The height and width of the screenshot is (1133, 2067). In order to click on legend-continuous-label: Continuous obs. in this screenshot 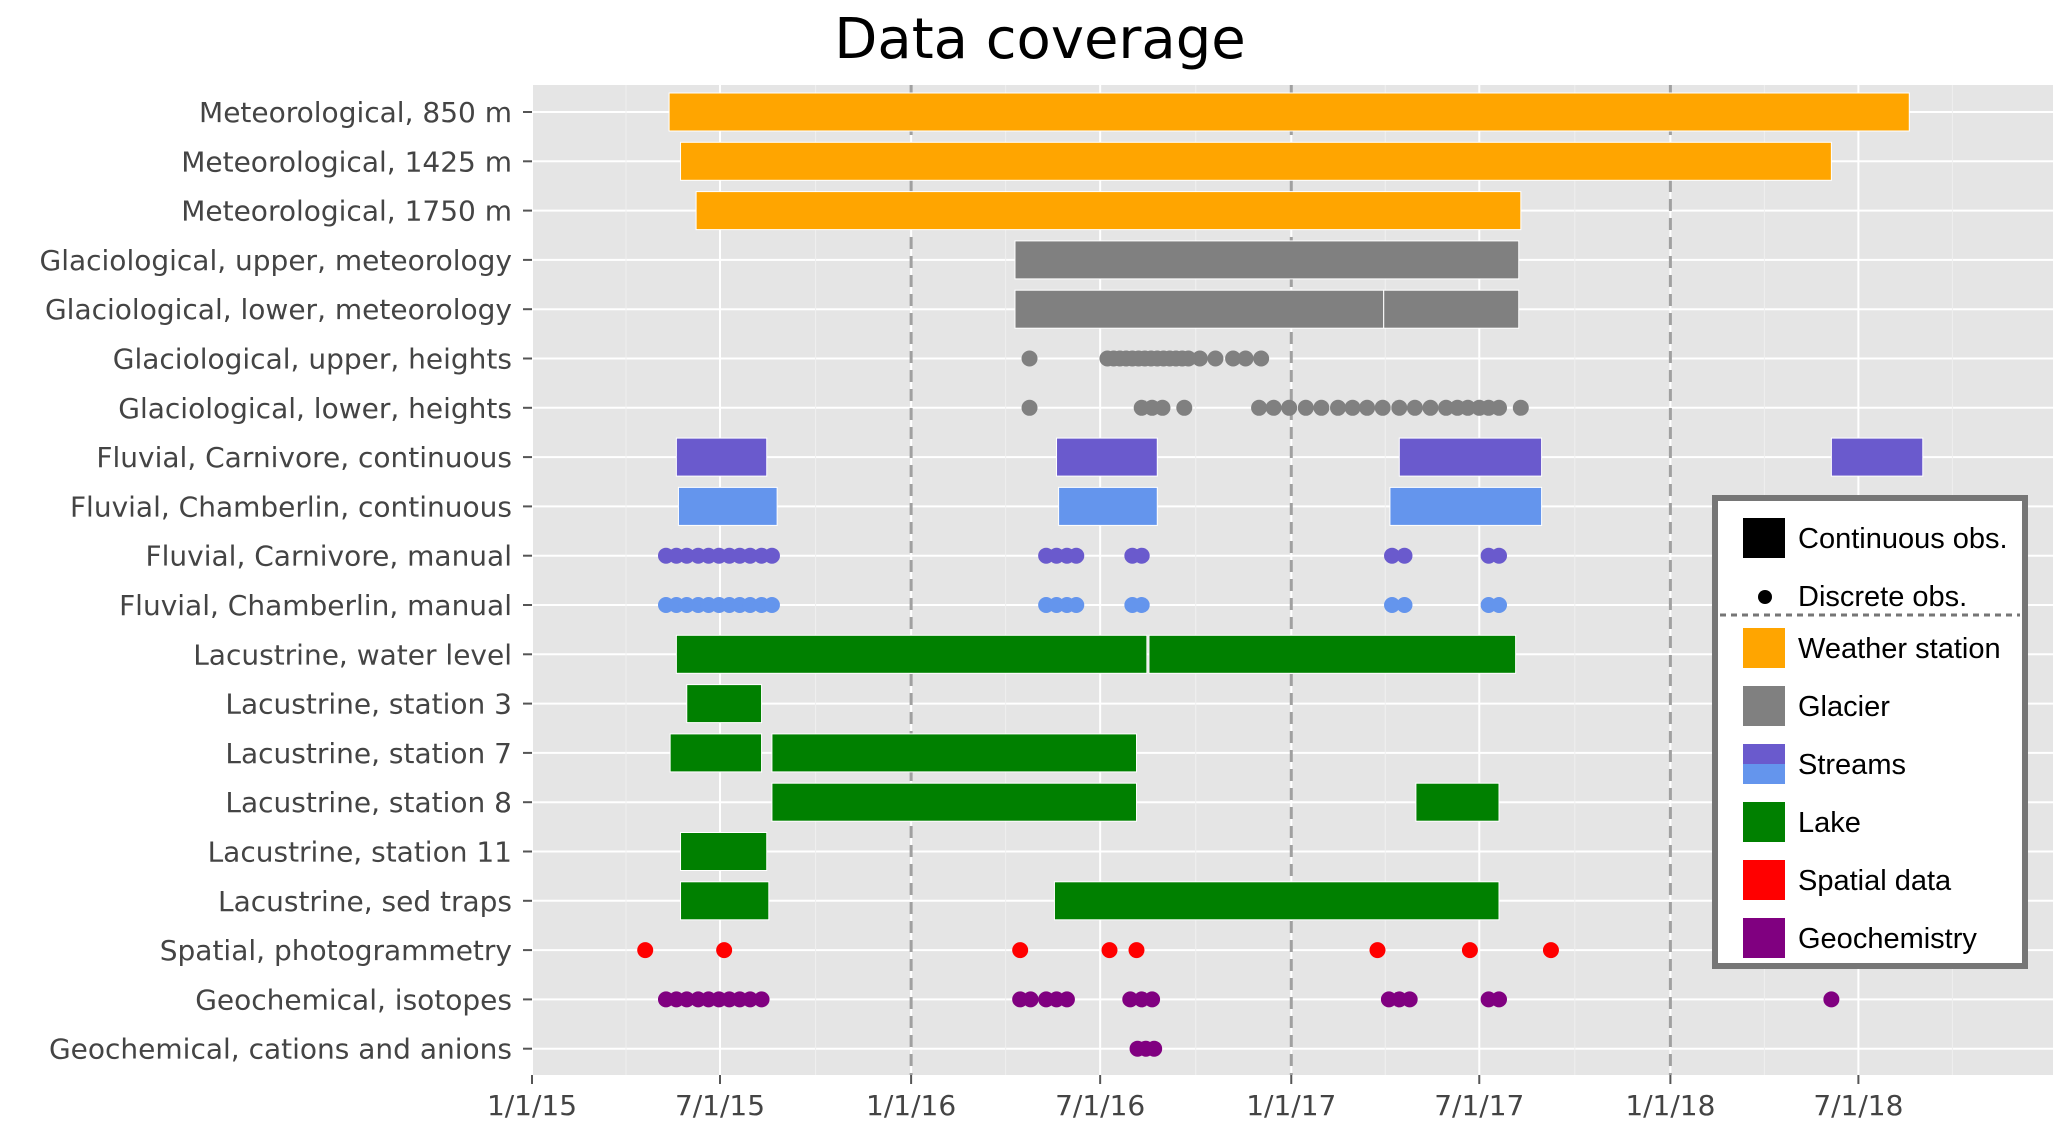, I will do `click(1903, 539)`.